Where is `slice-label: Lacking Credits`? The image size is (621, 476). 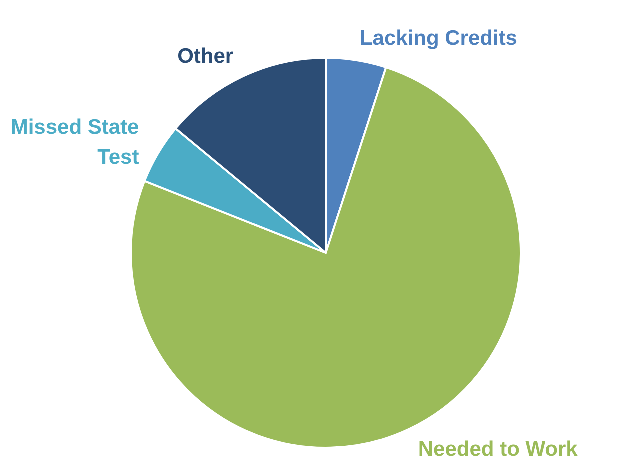 slice-label: Lacking Credits is located at coordinates (439, 38).